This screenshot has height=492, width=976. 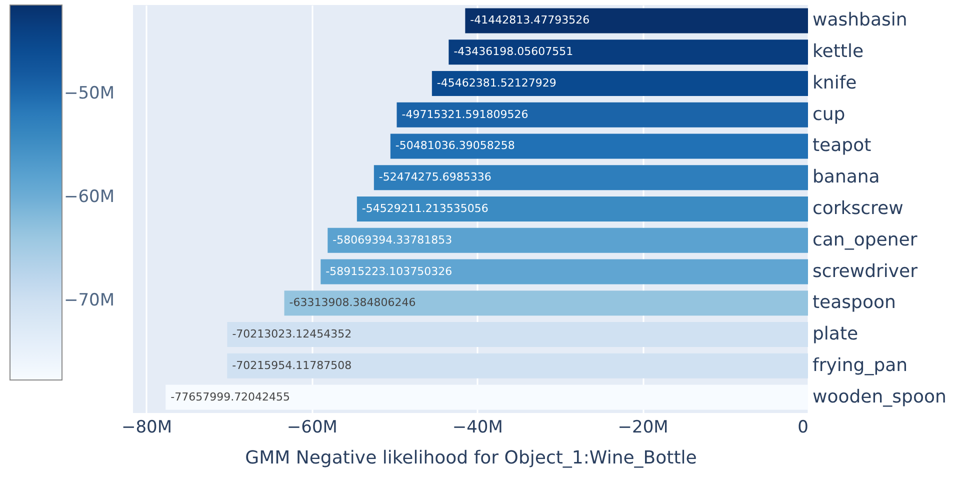 I want to click on y-tick-label: teapot, so click(x=842, y=145).